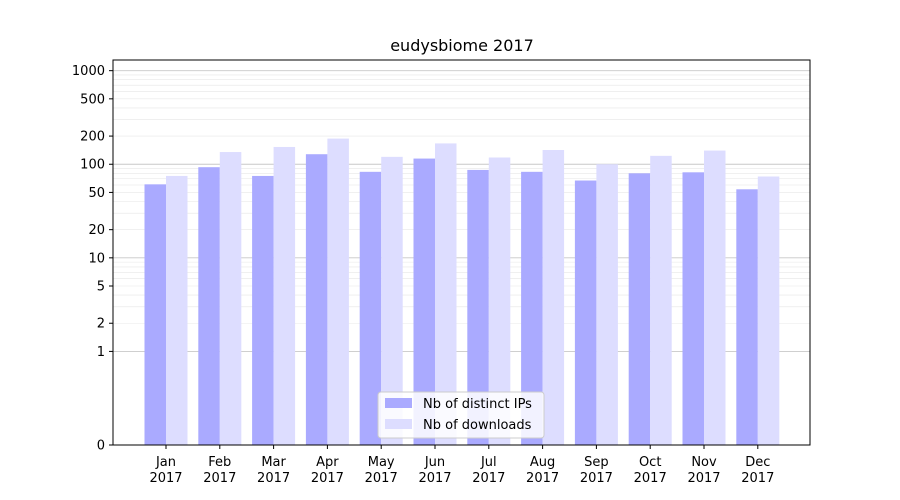  Describe the element at coordinates (542, 462) in the screenshot. I see `x-tick-label-month: Aug` at that location.